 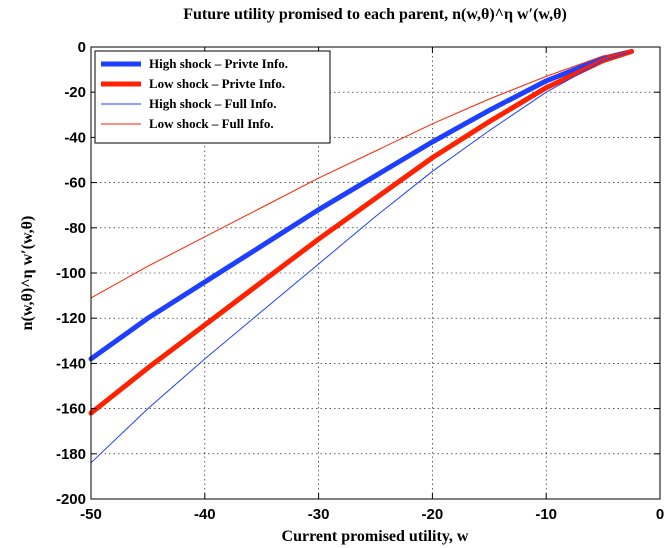 I want to click on y-tick-label: -80, so click(x=75, y=228).